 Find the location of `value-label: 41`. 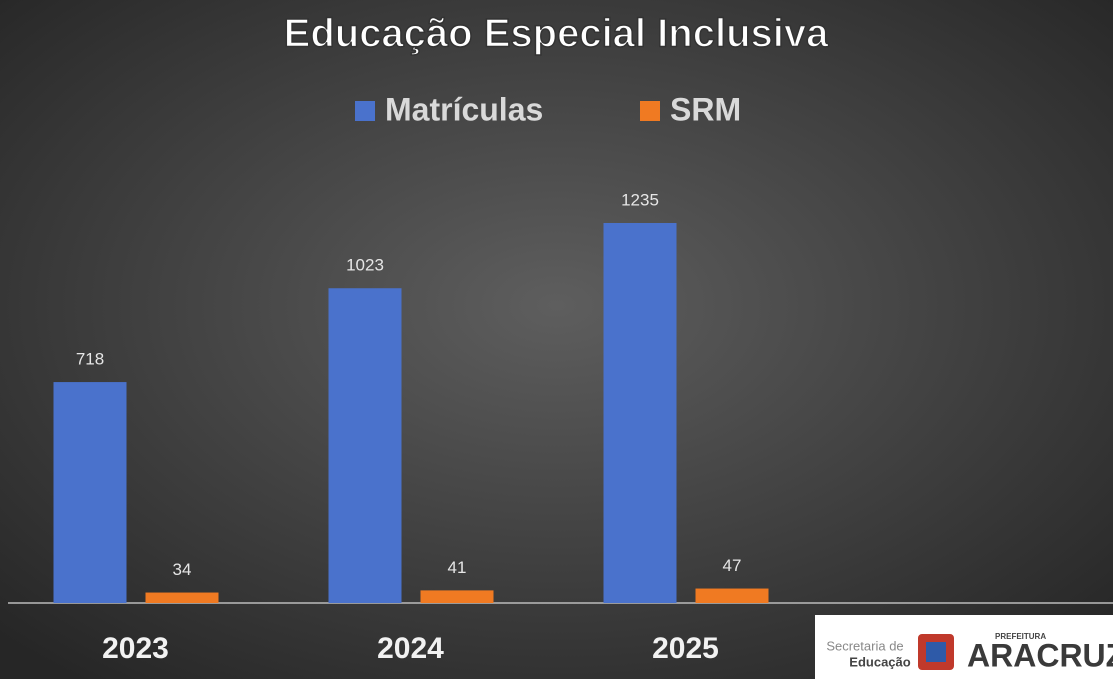

value-label: 41 is located at coordinates (457, 567).